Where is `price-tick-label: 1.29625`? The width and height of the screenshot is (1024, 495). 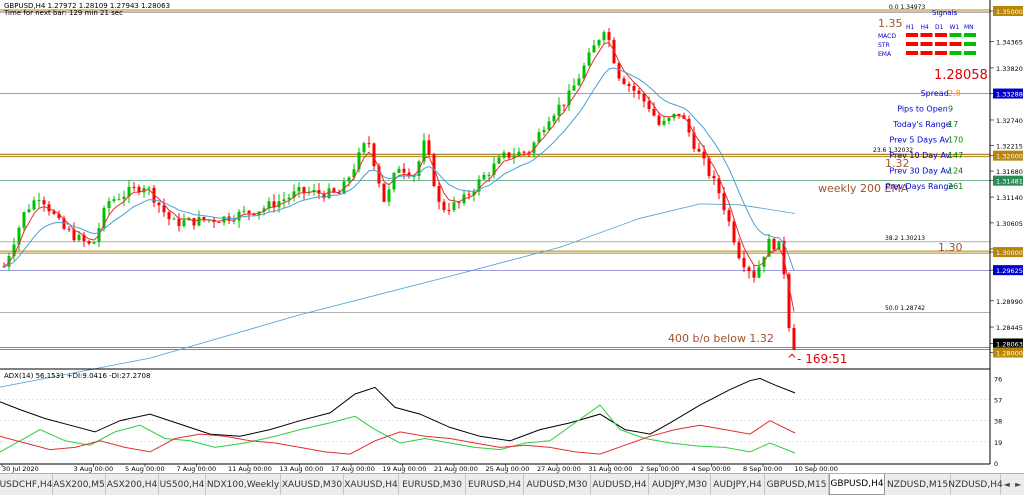
price-tick-label: 1.29625 is located at coordinates (1009, 271).